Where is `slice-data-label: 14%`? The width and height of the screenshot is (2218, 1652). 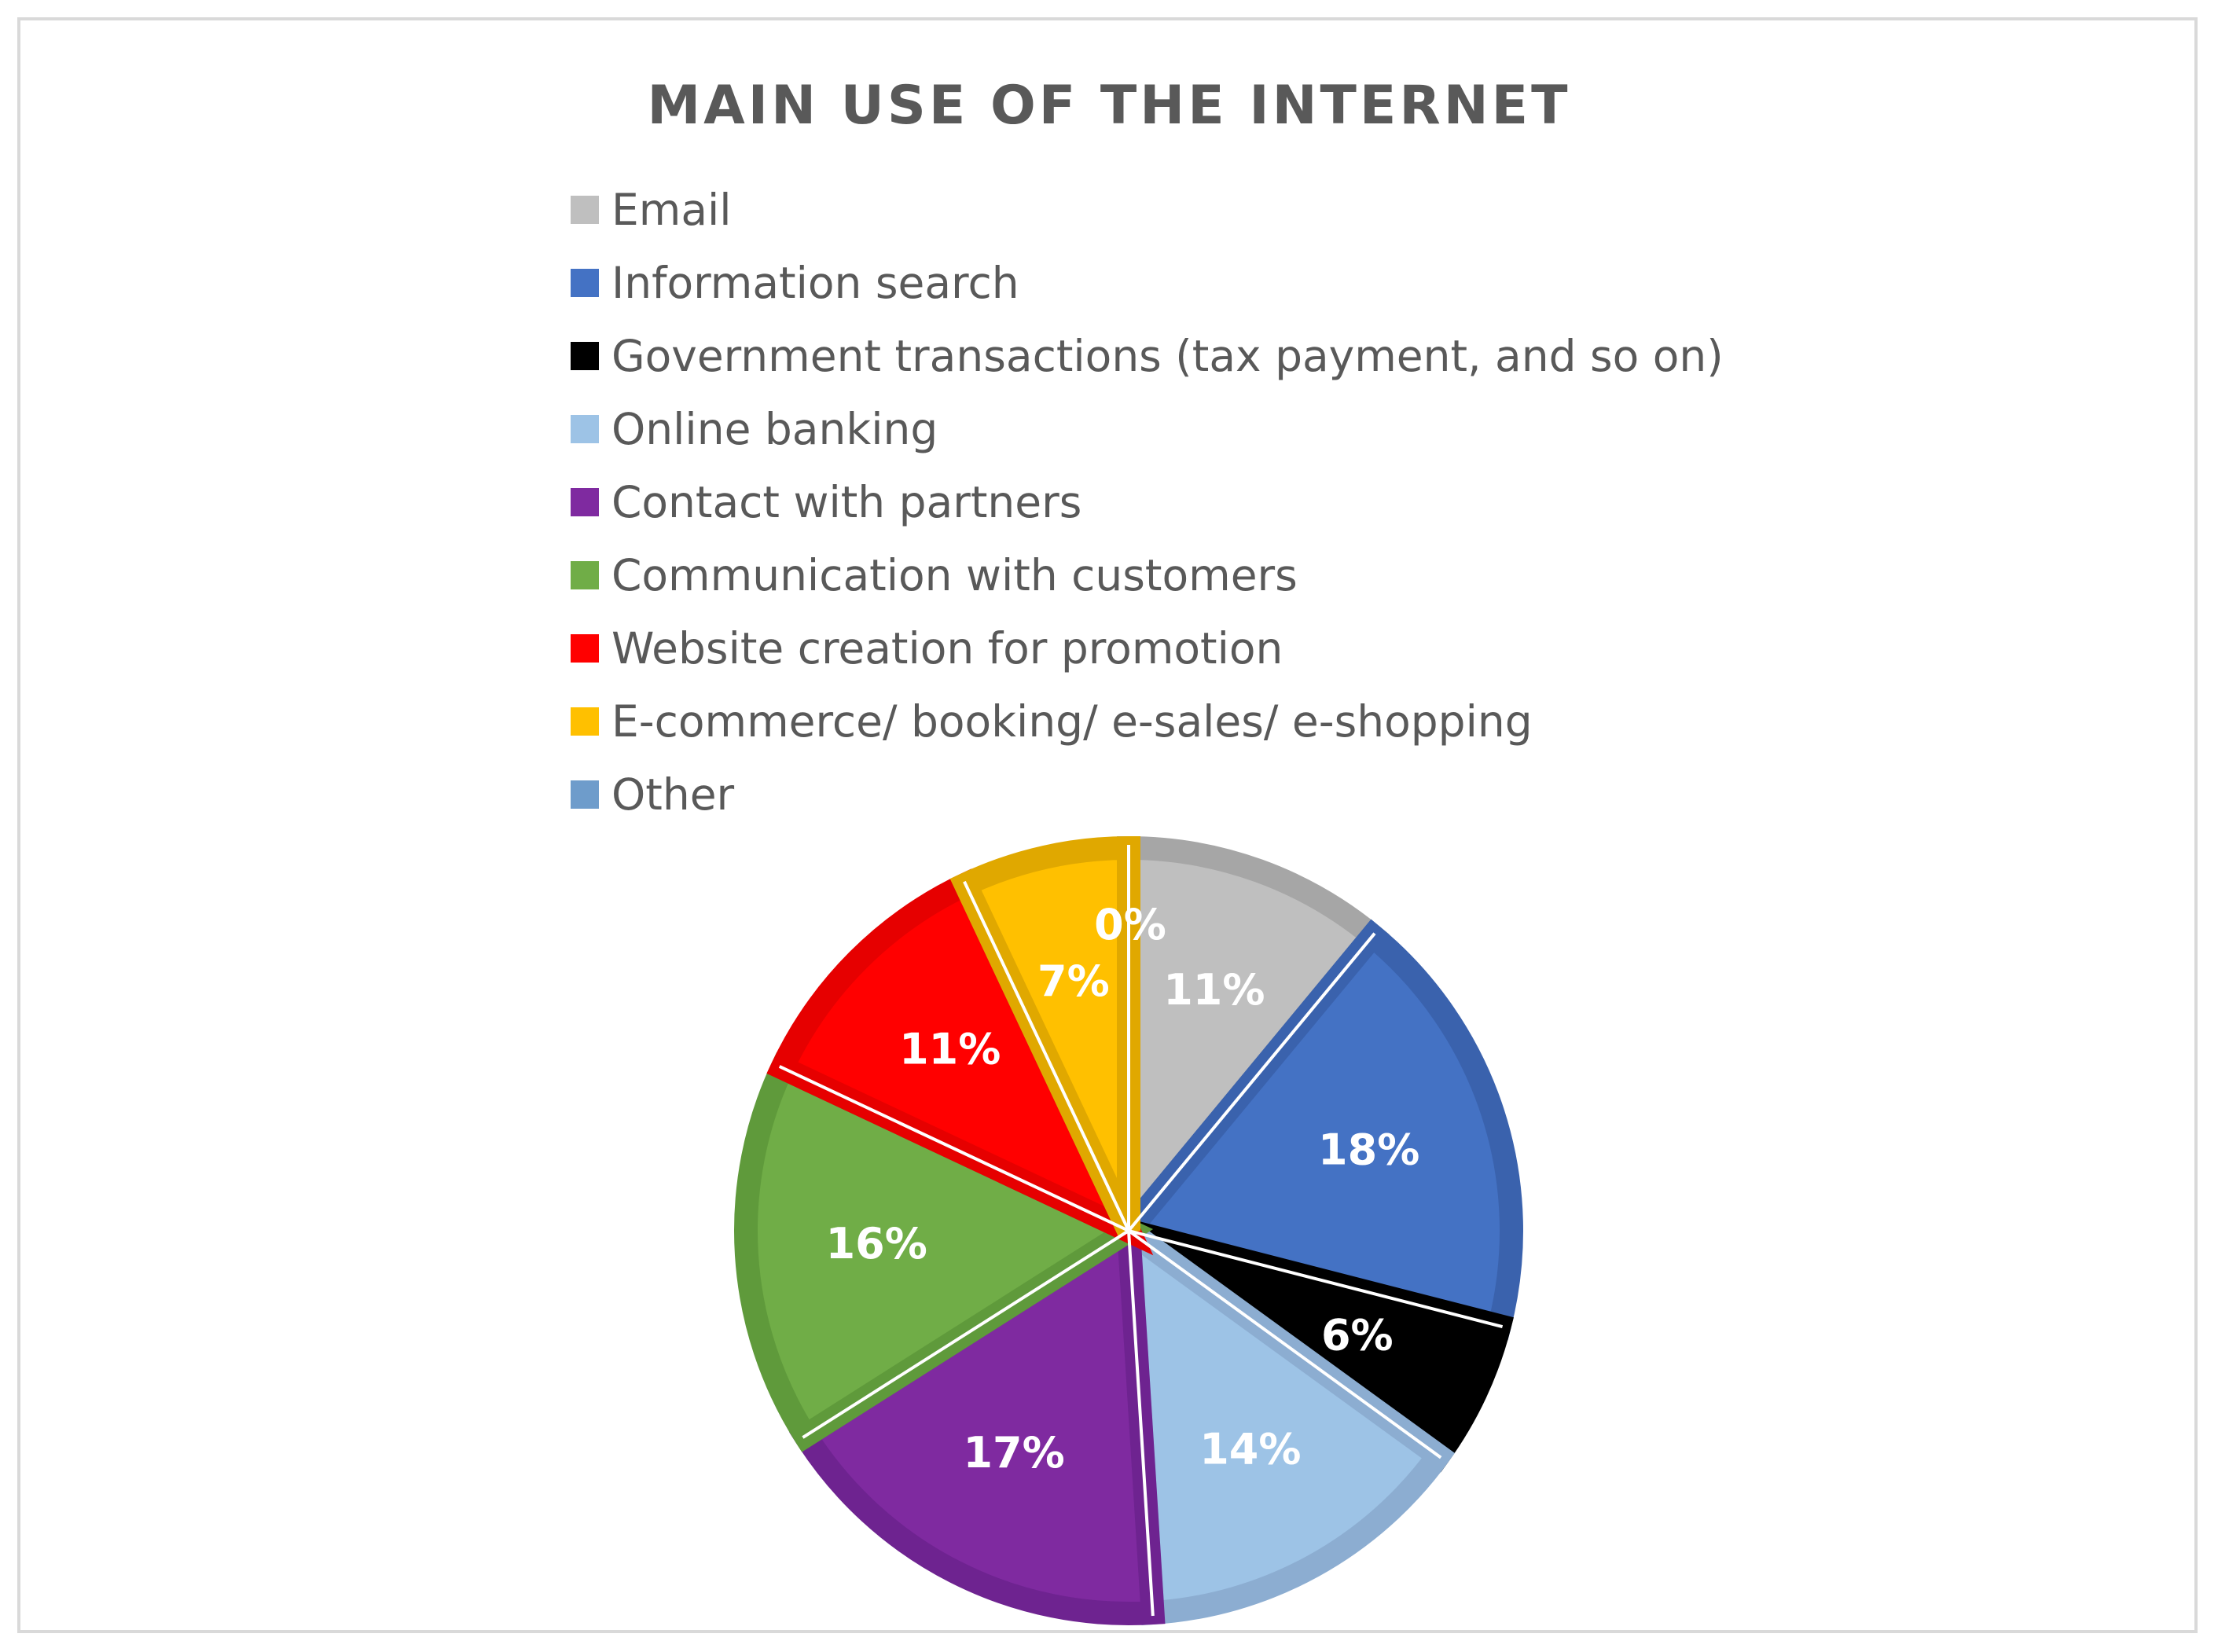 slice-data-label: 14% is located at coordinates (1250, 1449).